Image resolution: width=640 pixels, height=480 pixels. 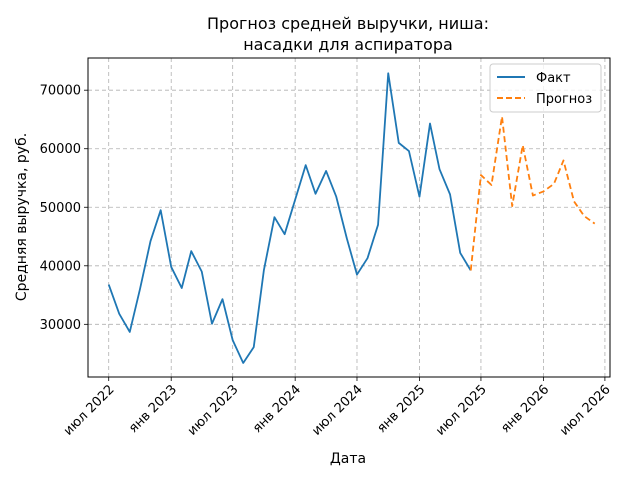 What do you see at coordinates (348, 23) in the screenshot?
I see `chart-title-line-1: Прогноз средней выручки, ниша:` at bounding box center [348, 23].